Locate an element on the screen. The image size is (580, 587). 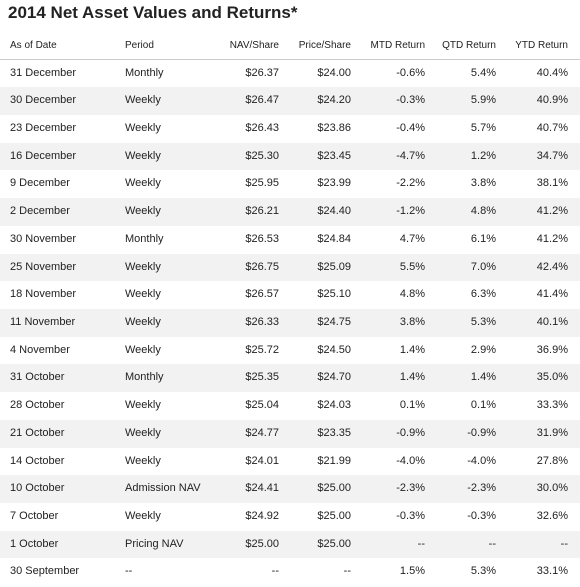
table-cell: Admission NAV is located at coordinates (163, 488).